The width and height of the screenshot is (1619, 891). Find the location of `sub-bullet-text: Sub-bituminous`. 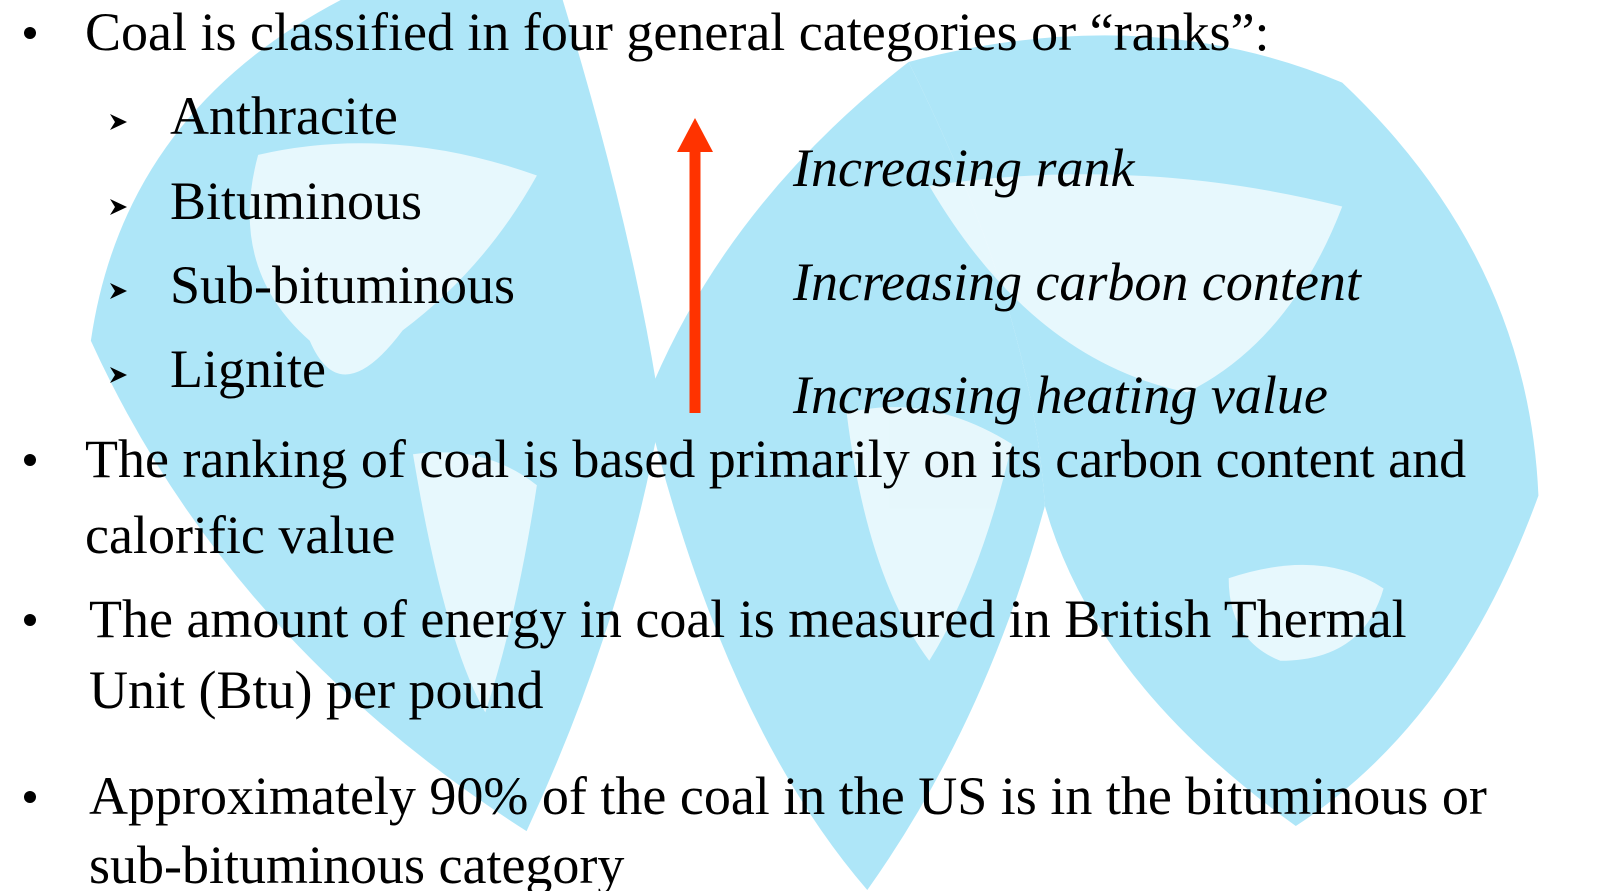

sub-bullet-text: Sub-bituminous is located at coordinates (342, 285).